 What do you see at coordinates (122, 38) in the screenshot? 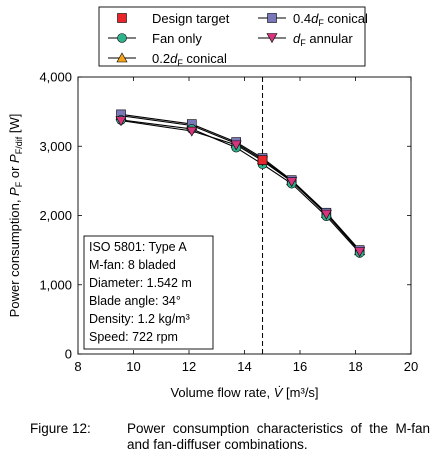
I see `legend-fan-only-marker` at bounding box center [122, 38].